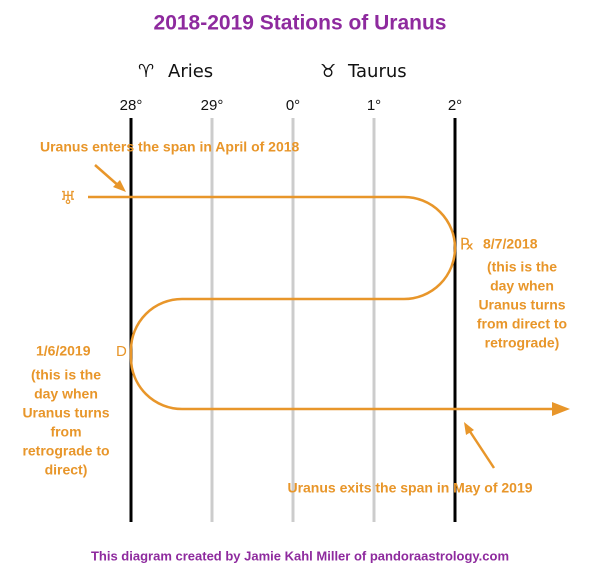 The width and height of the screenshot is (600, 580). Describe the element at coordinates (522, 267) in the screenshot. I see `retrograde-note: (this is the` at that location.